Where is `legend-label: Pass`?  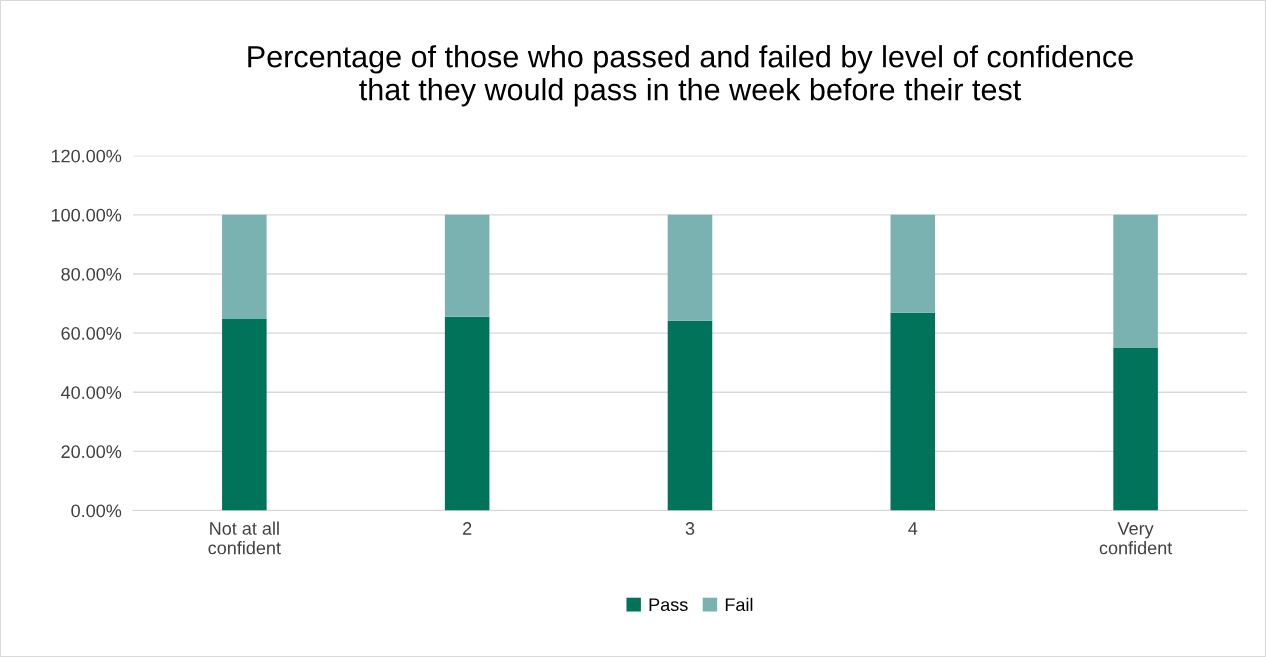 legend-label: Pass is located at coordinates (668, 605).